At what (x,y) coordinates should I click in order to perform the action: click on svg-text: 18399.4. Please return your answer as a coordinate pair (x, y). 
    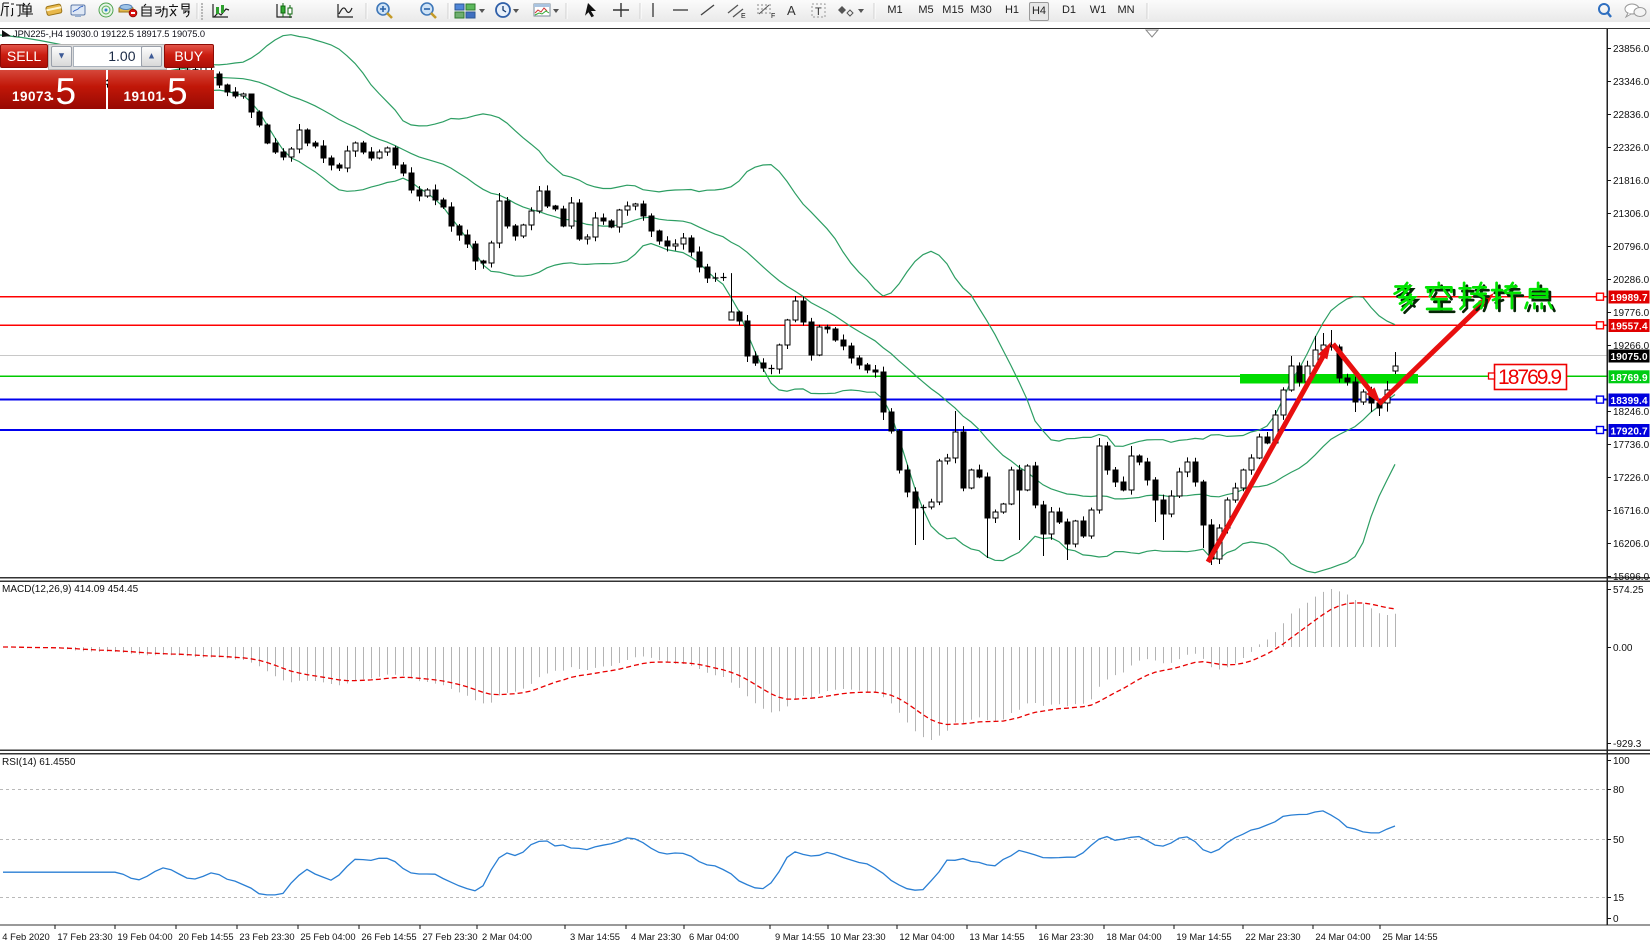
    Looking at the image, I should click on (1629, 401).